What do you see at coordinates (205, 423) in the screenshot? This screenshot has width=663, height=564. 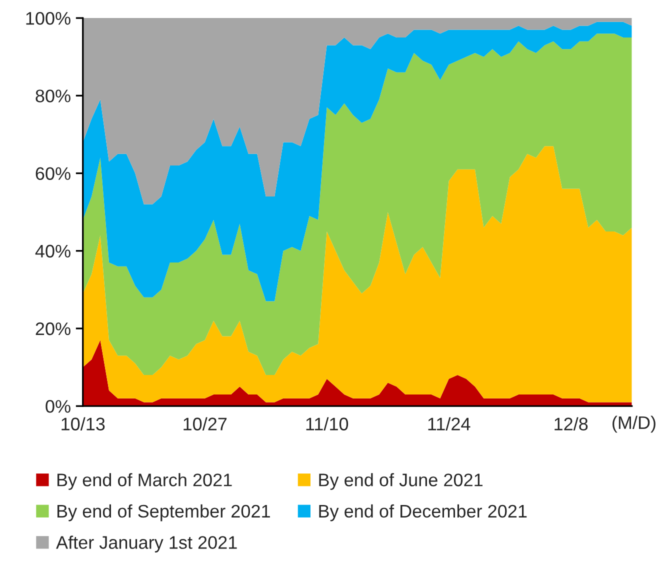 I see `x-tick-label: 10/27` at bounding box center [205, 423].